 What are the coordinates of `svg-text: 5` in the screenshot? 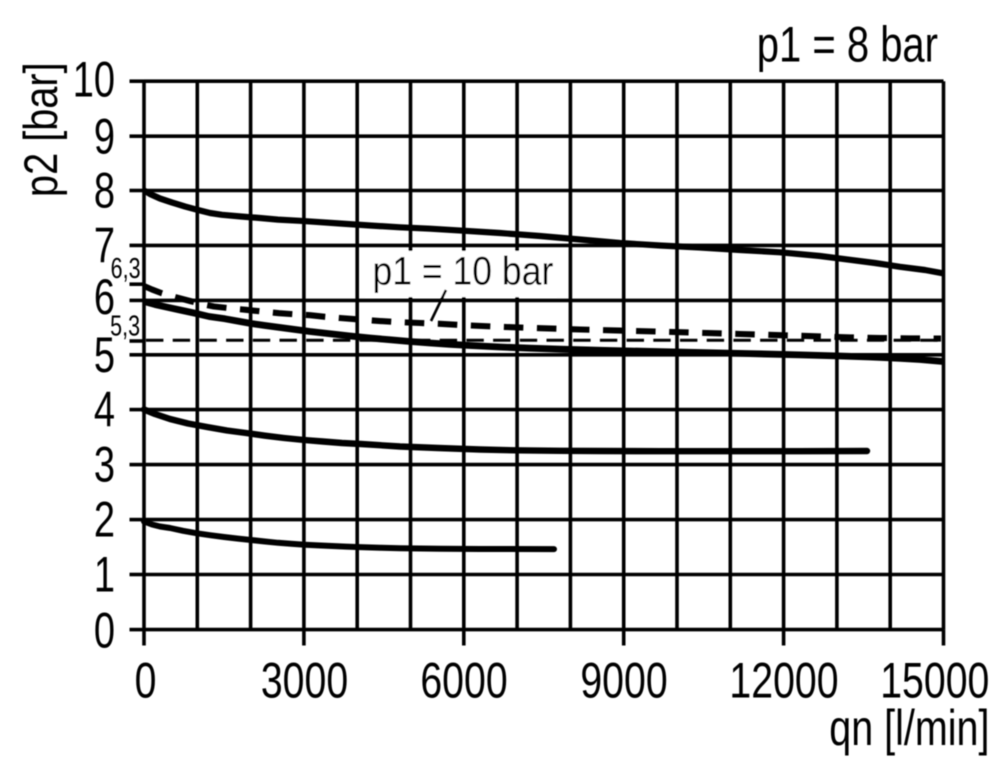 It's located at (104, 355).